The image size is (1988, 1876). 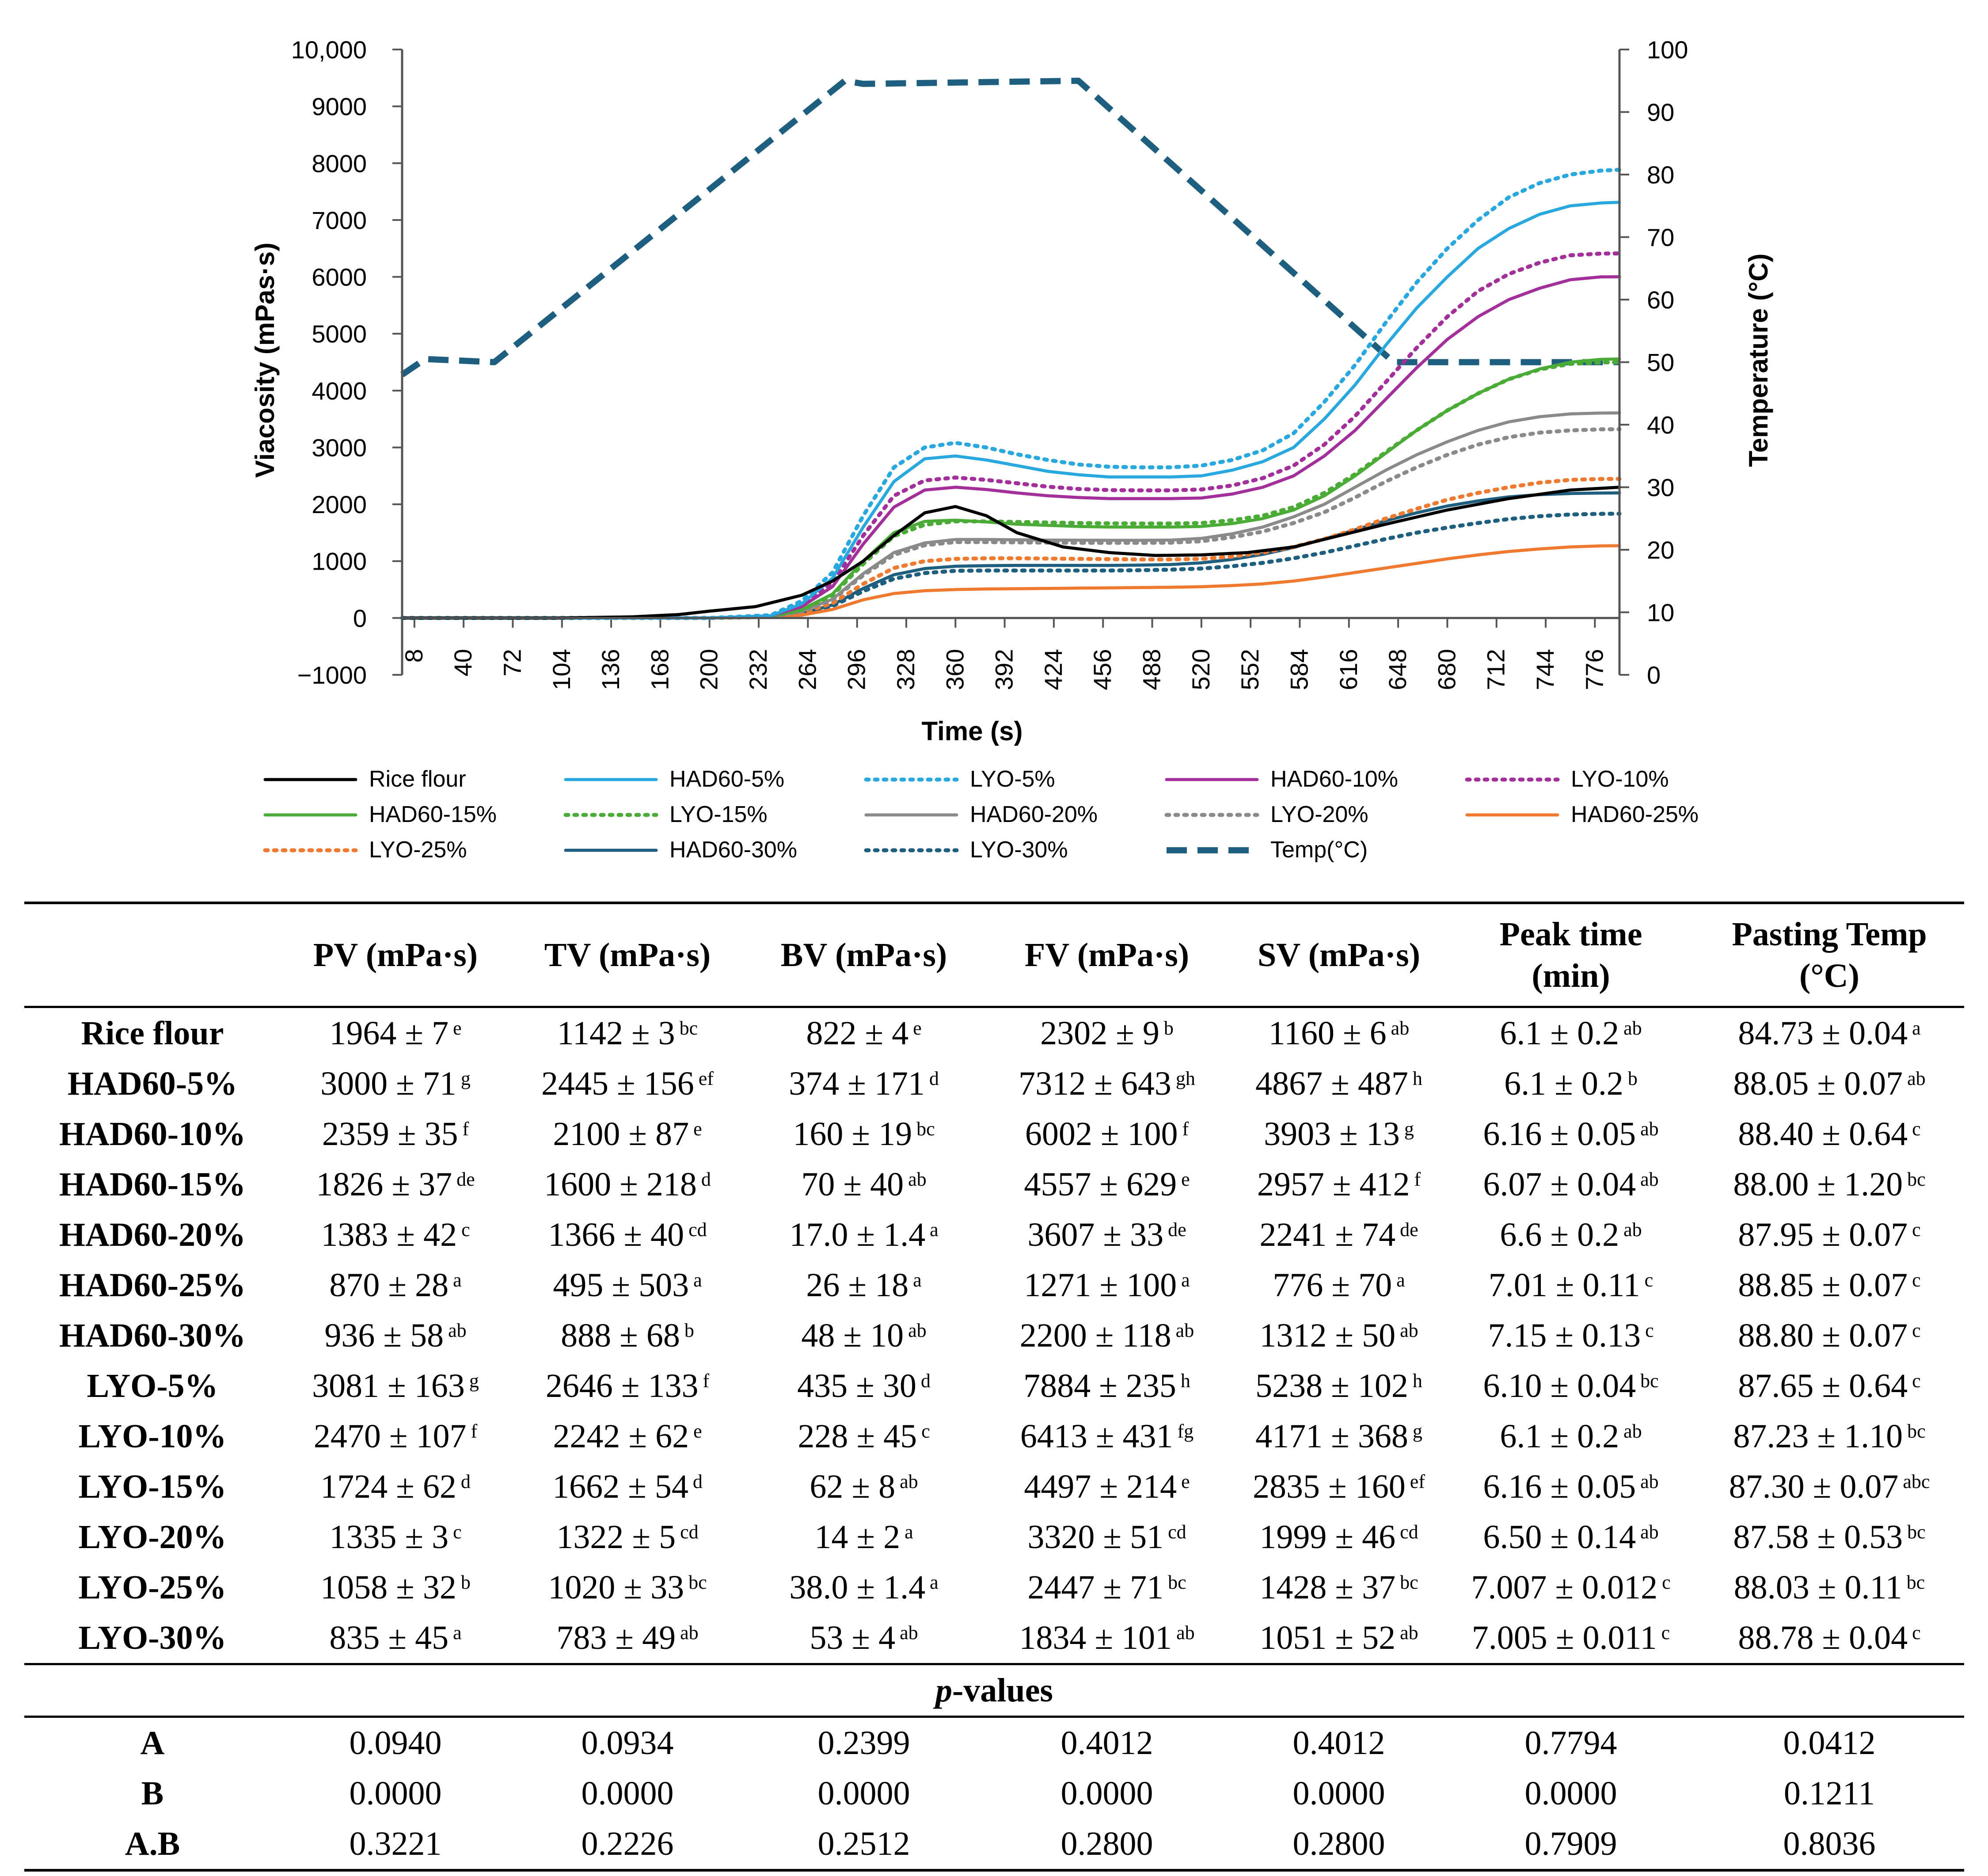 What do you see at coordinates (1660, 237) in the screenshot?
I see `right-tick-label: 70` at bounding box center [1660, 237].